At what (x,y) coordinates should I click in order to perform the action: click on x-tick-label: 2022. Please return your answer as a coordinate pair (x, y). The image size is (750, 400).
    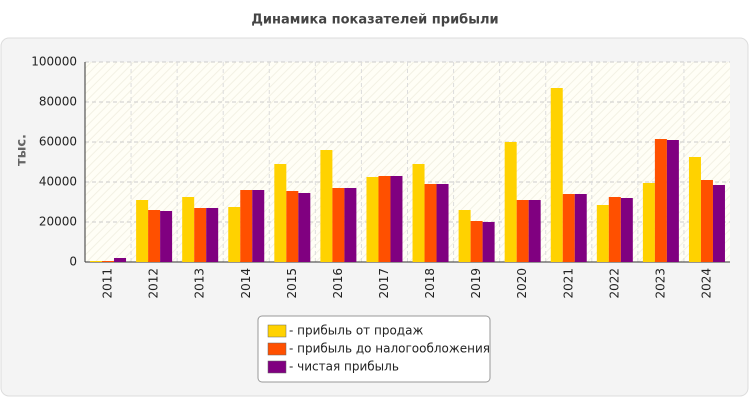
    Looking at the image, I should click on (614, 283).